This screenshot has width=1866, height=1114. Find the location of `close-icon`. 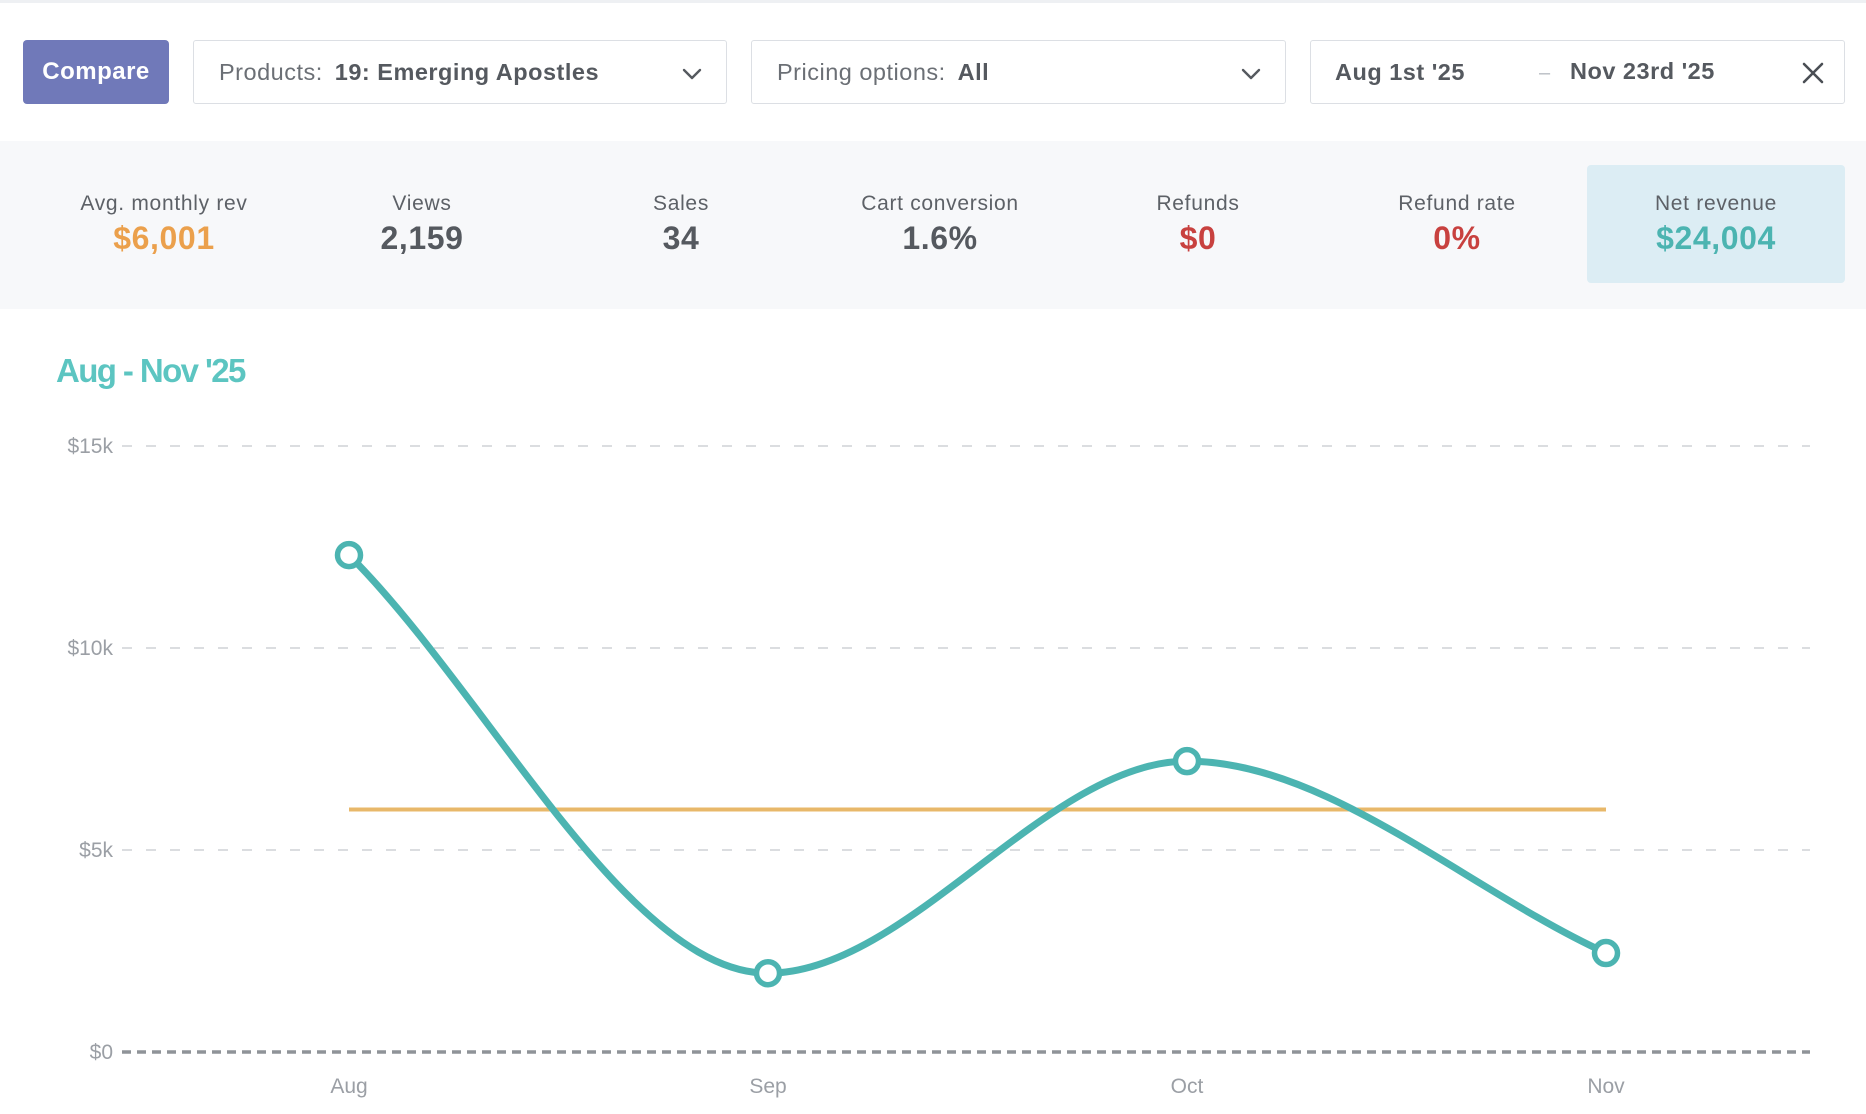

close-icon is located at coordinates (1813, 73).